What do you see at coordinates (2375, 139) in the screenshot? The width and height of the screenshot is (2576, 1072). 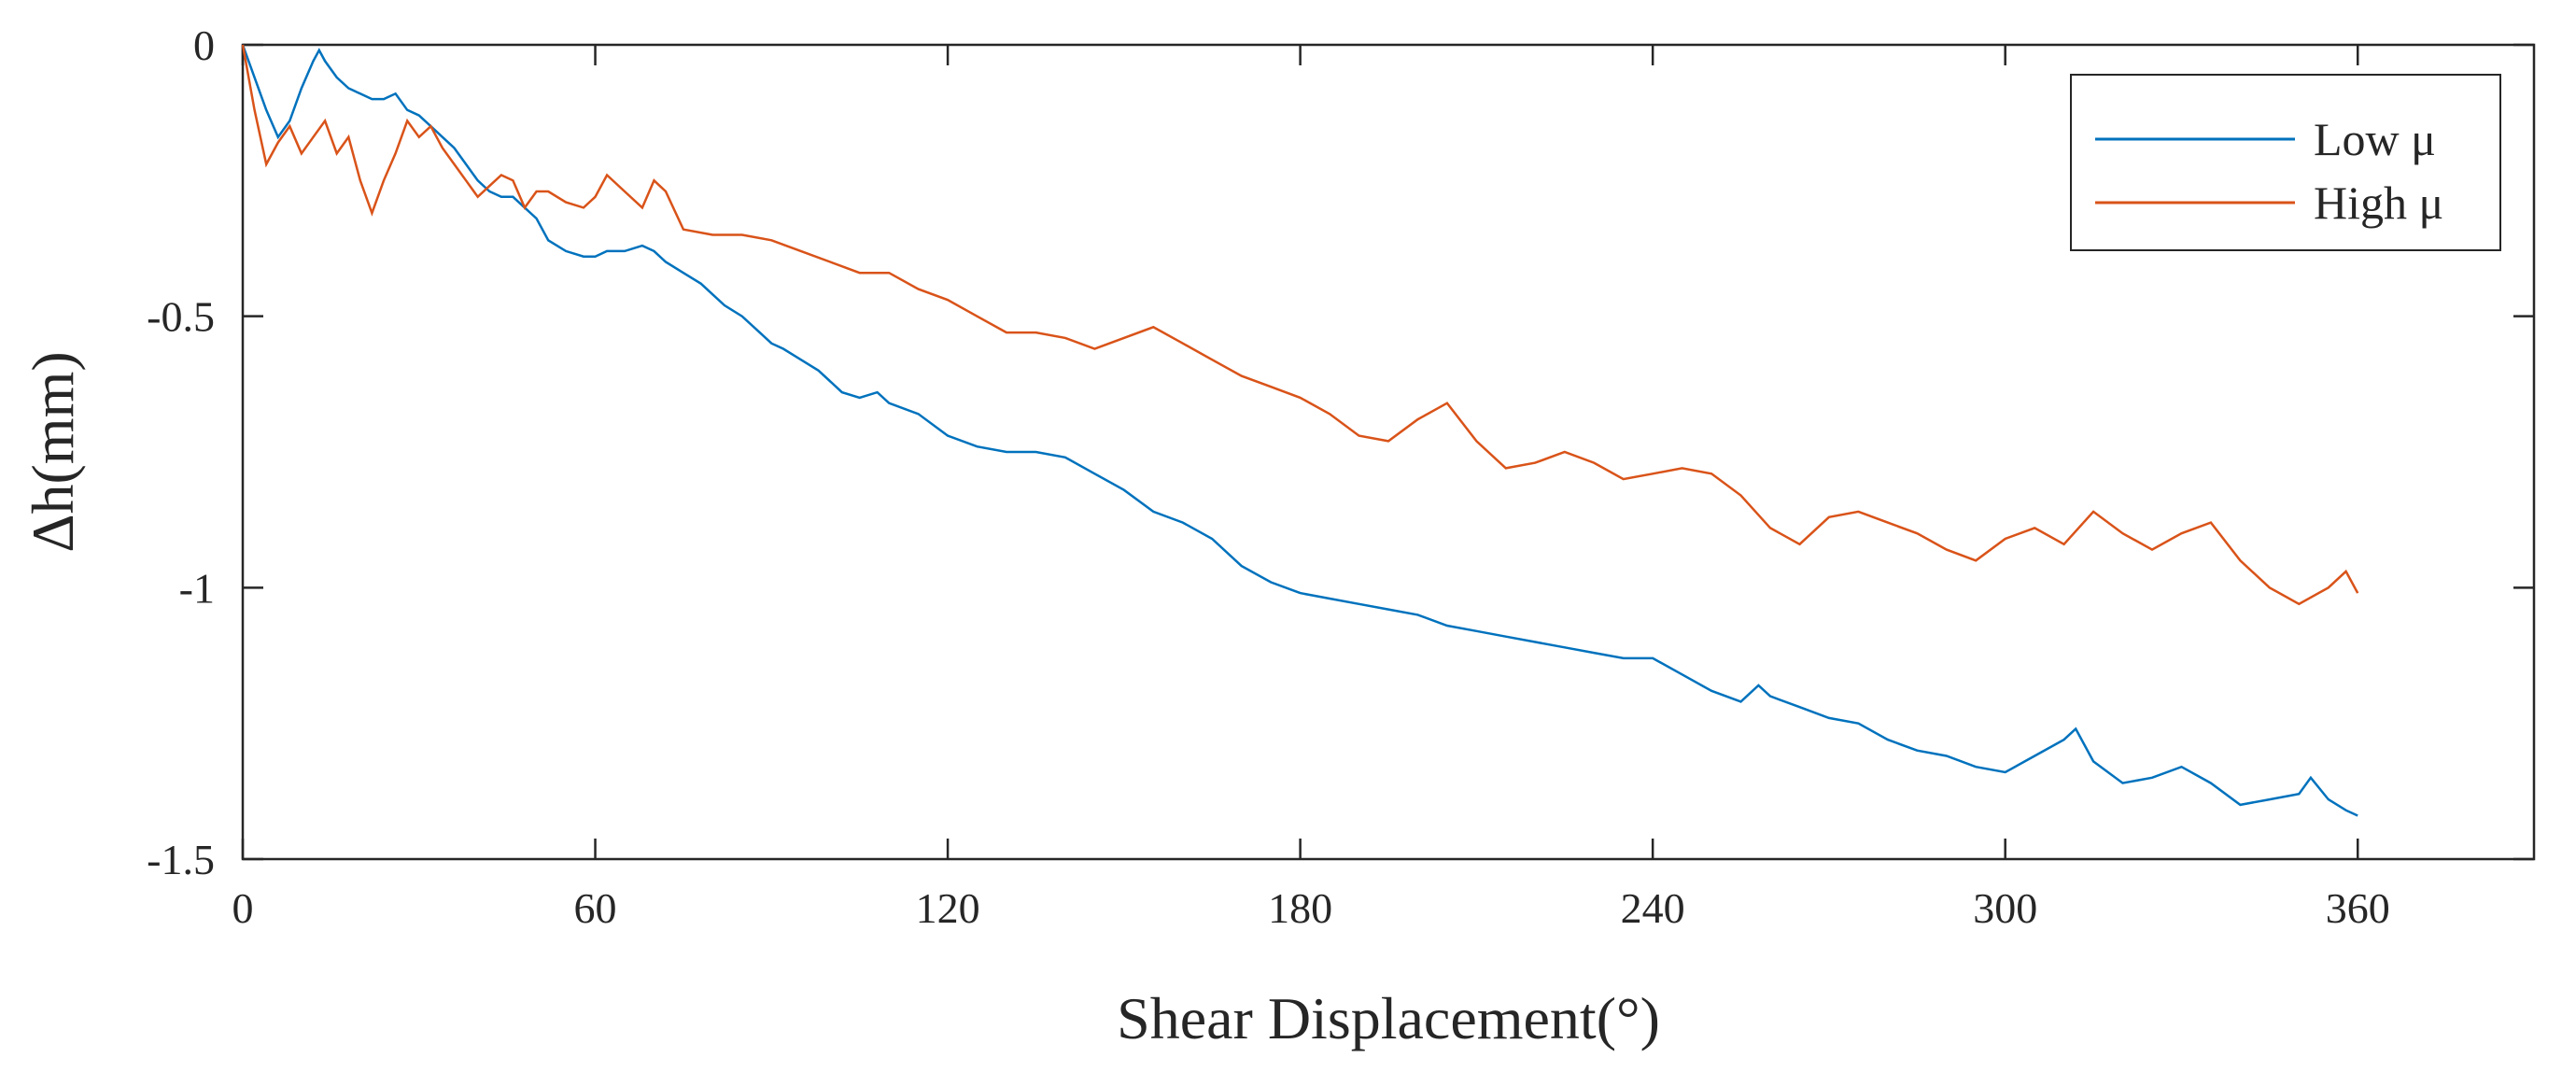 I see `legend-label-low: Low μ` at bounding box center [2375, 139].